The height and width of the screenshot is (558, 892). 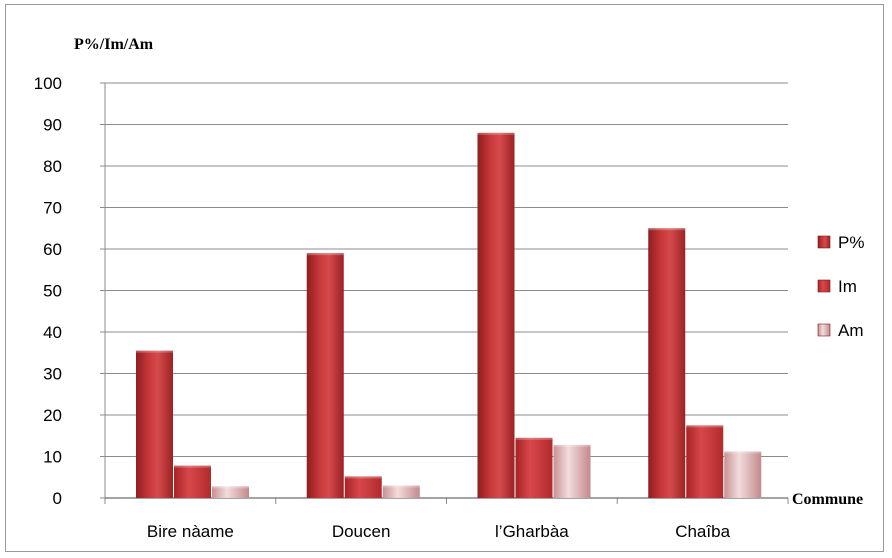 What do you see at coordinates (52, 374) in the screenshot?
I see `y-tick-label: 30` at bounding box center [52, 374].